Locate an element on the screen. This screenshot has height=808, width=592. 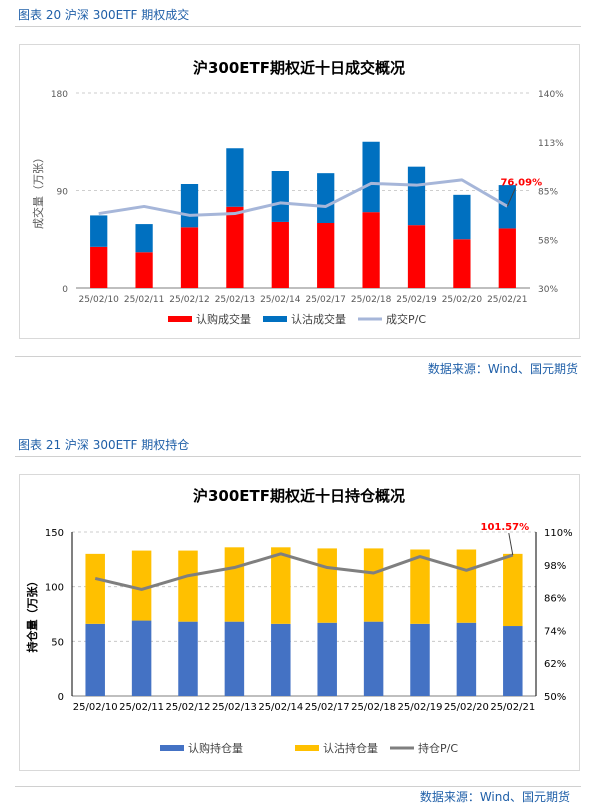
legend-label: 成交P/C is located at coordinates (406, 319).